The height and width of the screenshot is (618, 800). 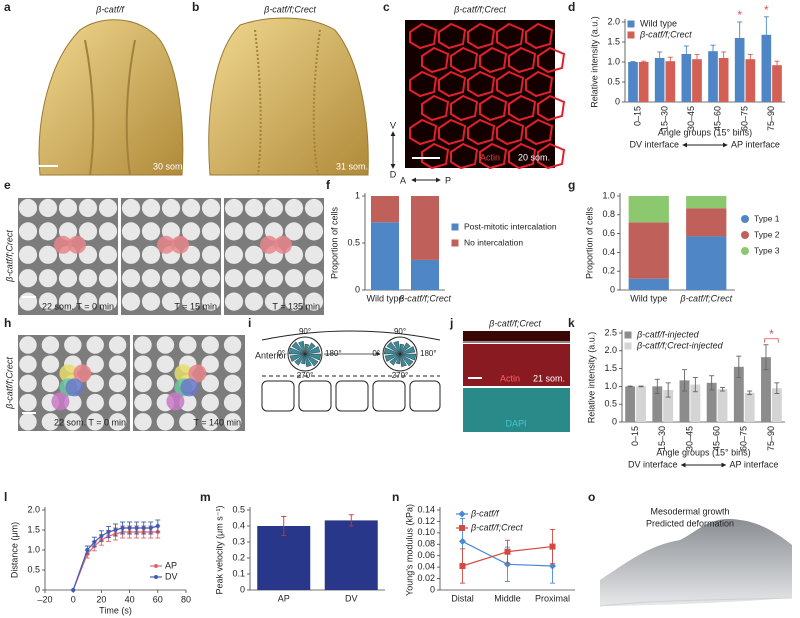 I want to click on significance-bracket, so click(x=771, y=340).